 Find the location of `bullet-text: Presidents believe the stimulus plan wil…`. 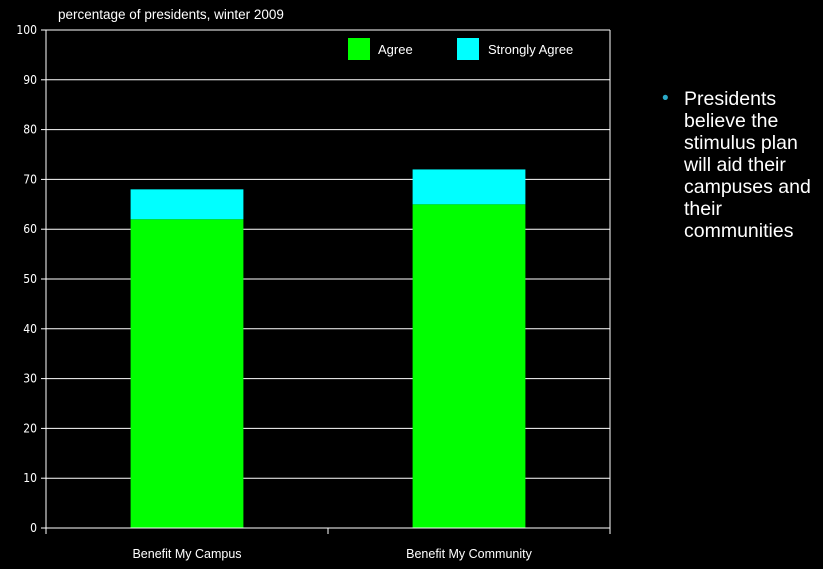

bullet-text: Presidents believe the stimulus plan wil… is located at coordinates (747, 165).